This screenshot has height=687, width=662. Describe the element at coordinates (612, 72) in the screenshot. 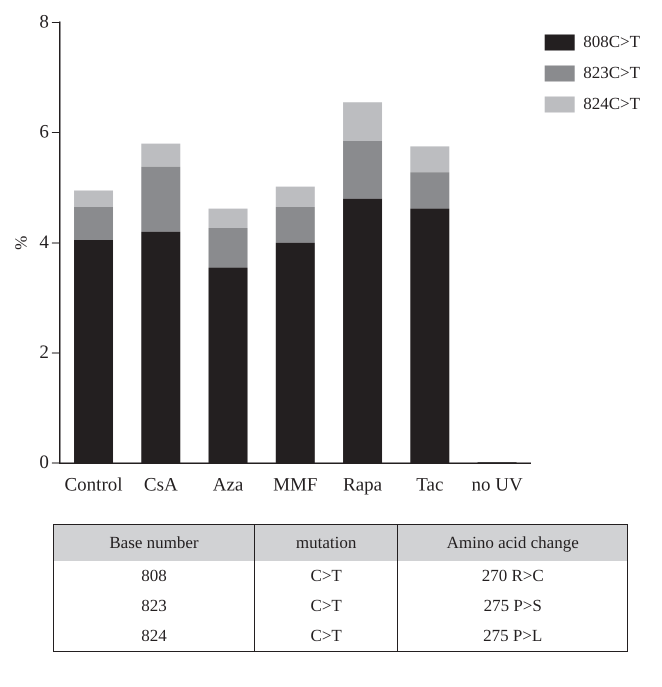

I see `legend-label: 823C>T` at that location.